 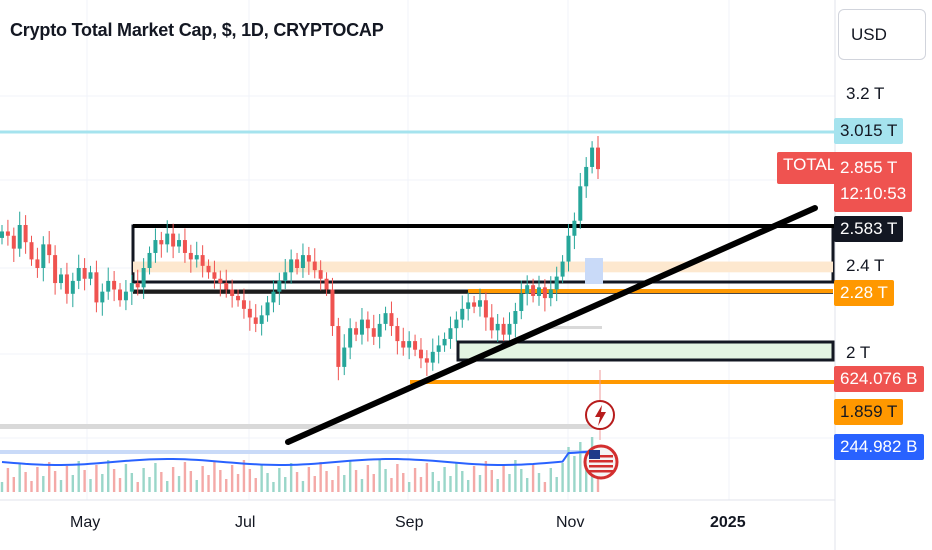 What do you see at coordinates (879, 447) in the screenshot?
I see `volume-tag-244: 244.982 B` at bounding box center [879, 447].